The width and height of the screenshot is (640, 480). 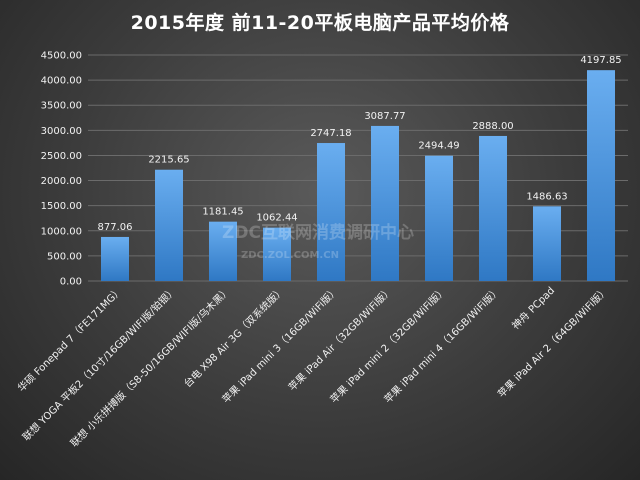 I want to click on data-label: 2215.65, so click(x=168, y=160).